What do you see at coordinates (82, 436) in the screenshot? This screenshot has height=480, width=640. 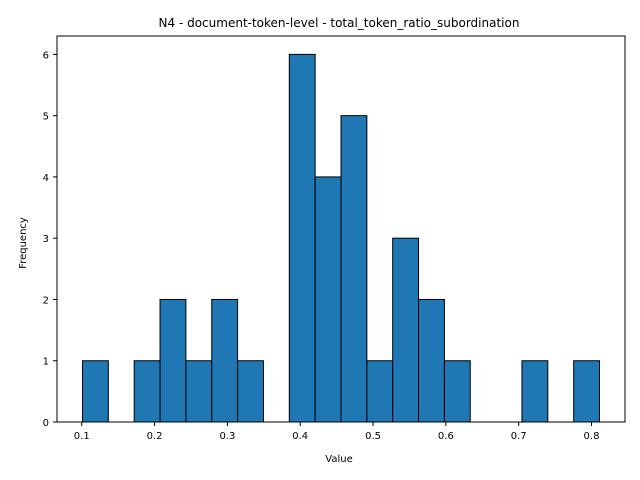 I see `x-tick-label: 0.1` at bounding box center [82, 436].